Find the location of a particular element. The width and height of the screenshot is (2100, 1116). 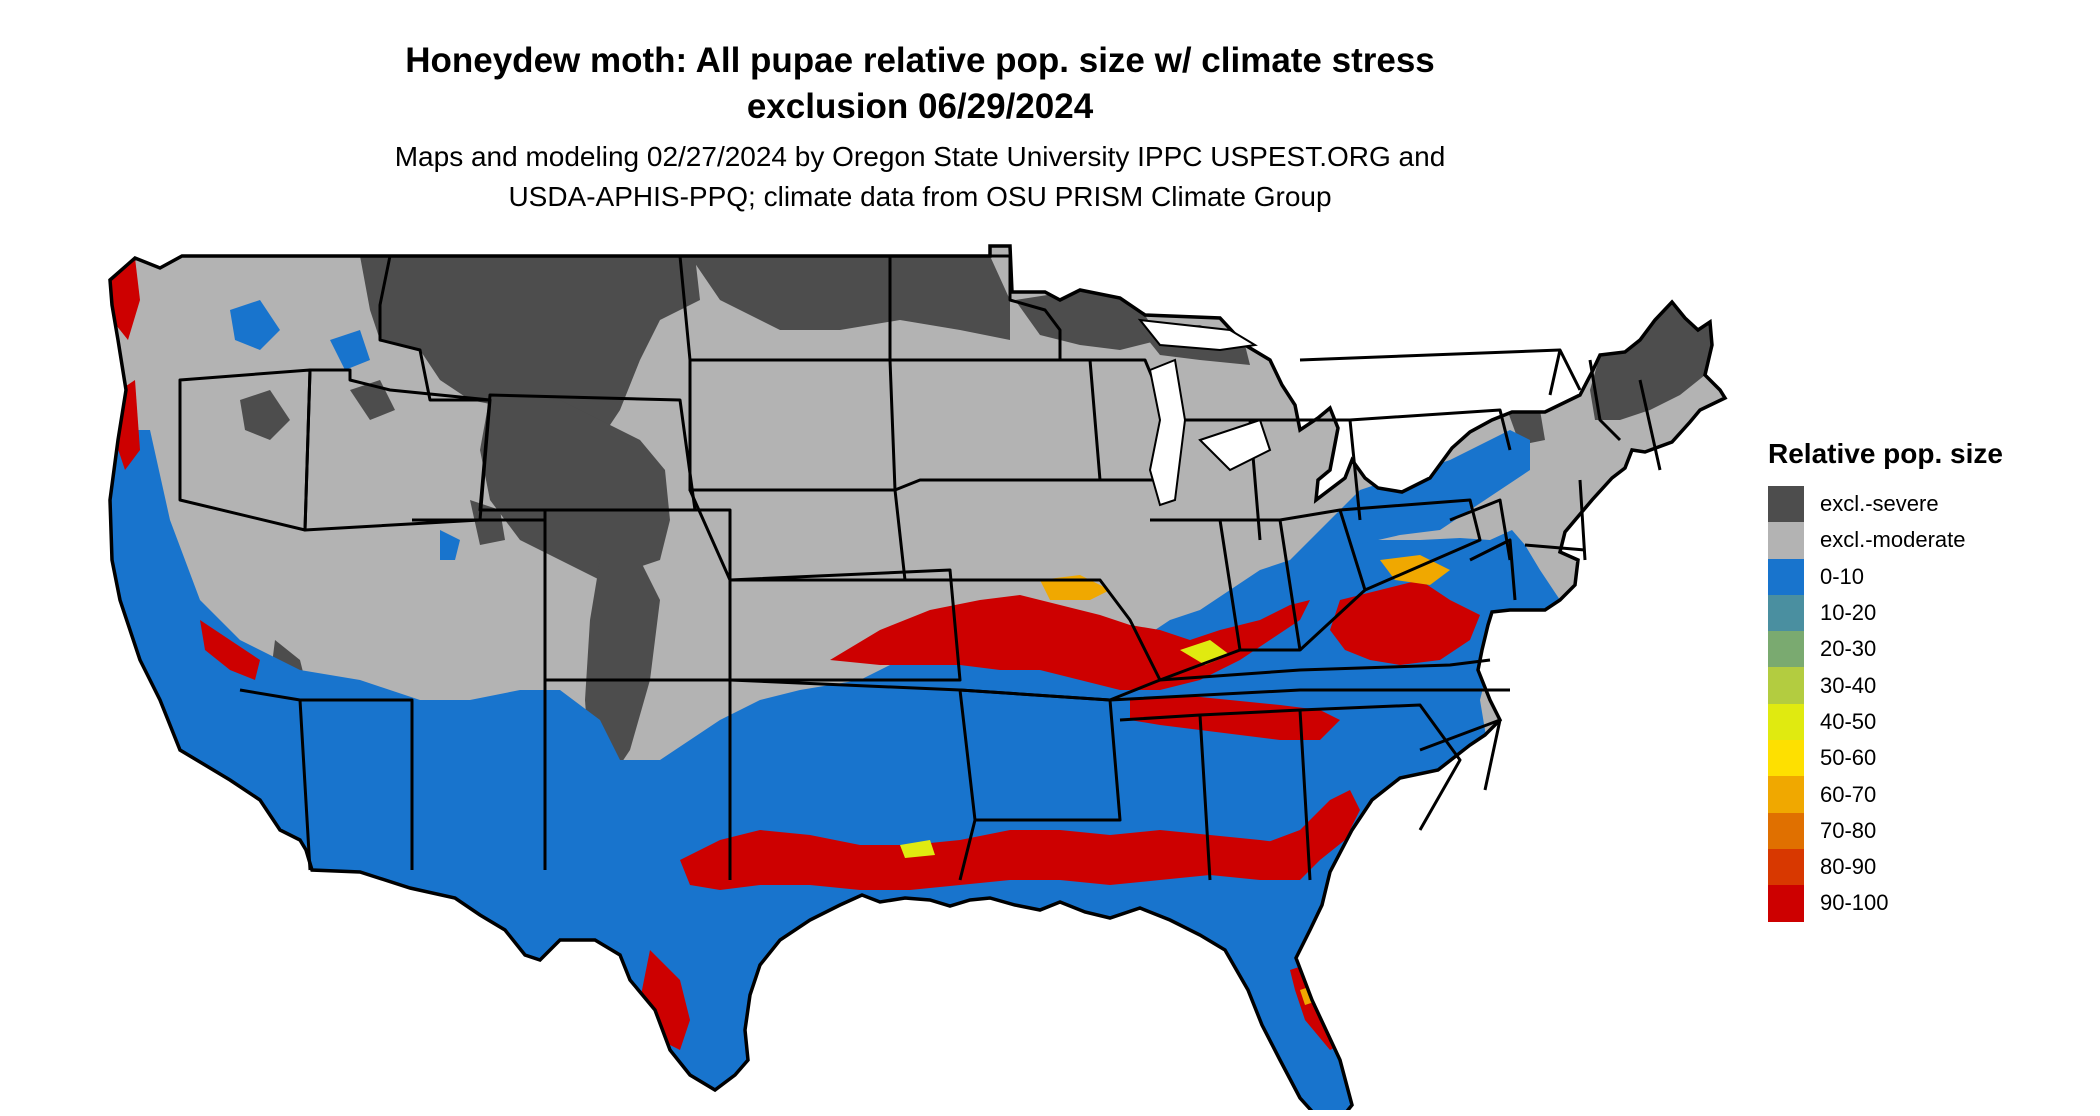

legend-label: 30-40 is located at coordinates (1848, 685).